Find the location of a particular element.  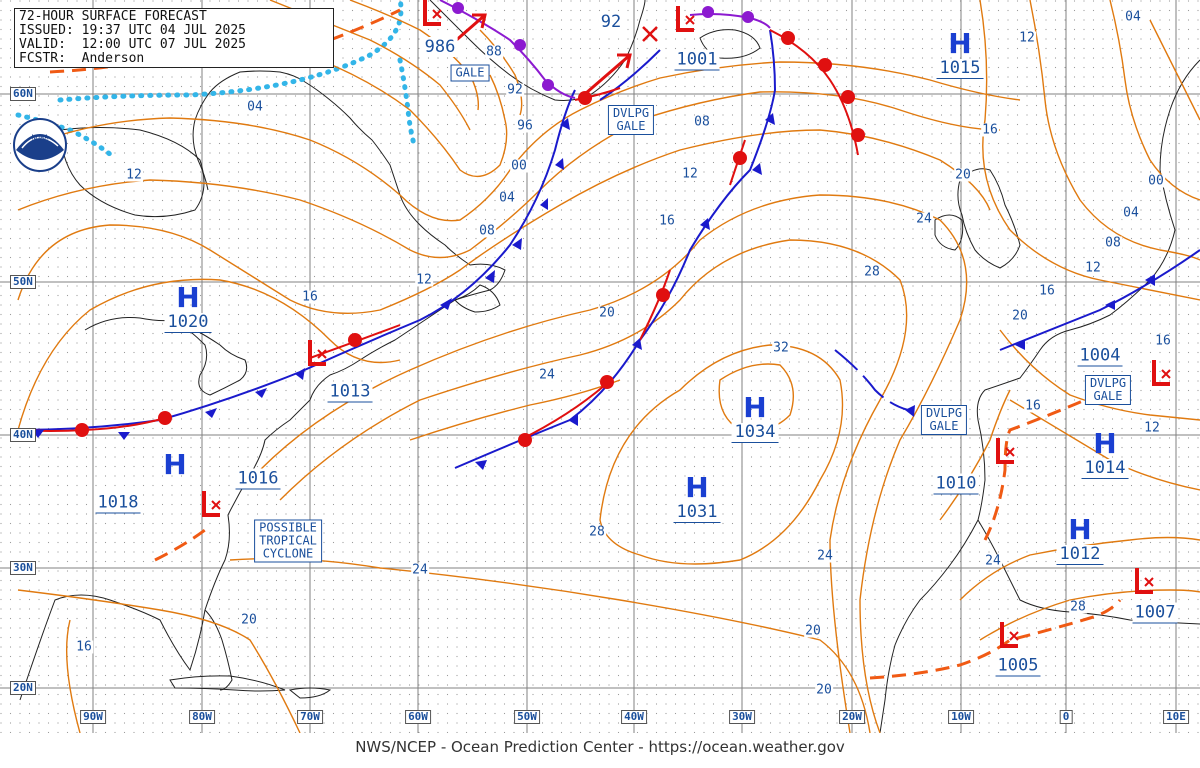

lat-label-60n: 60N is located at coordinates (23, 94).